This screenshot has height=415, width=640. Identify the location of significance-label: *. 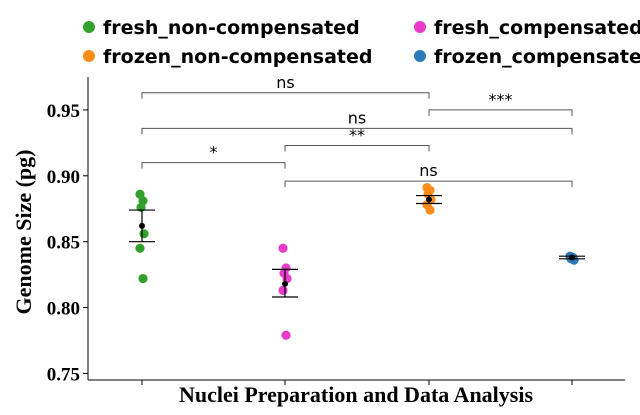
(214, 152).